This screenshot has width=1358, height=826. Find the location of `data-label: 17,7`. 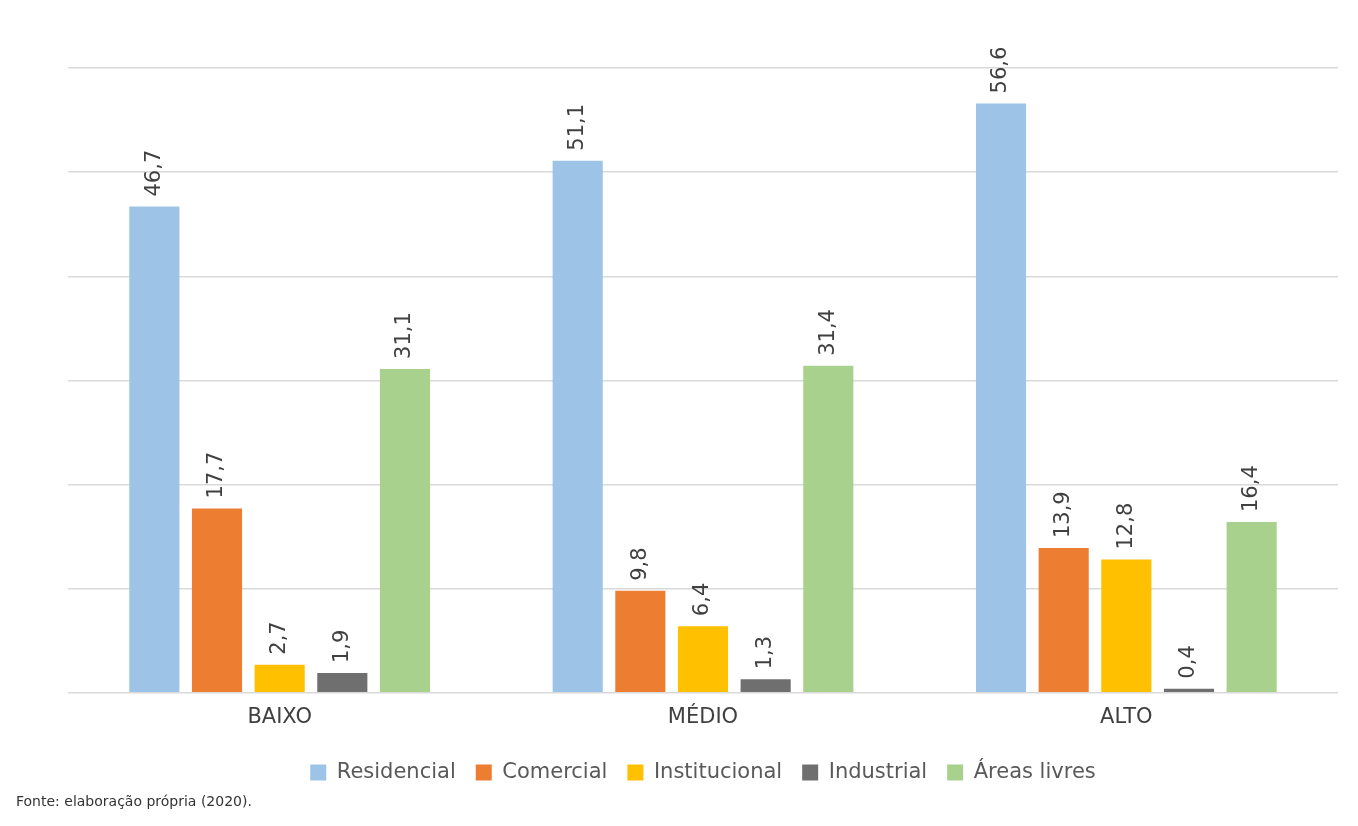

data-label: 17,7 is located at coordinates (215, 475).